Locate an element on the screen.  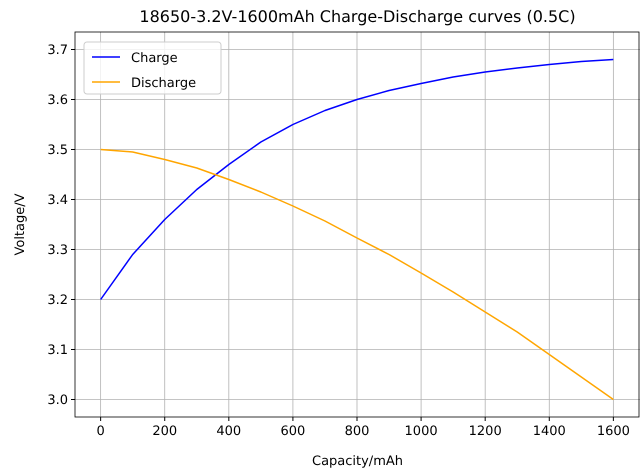
legend-label: Discharge is located at coordinates (163, 83).